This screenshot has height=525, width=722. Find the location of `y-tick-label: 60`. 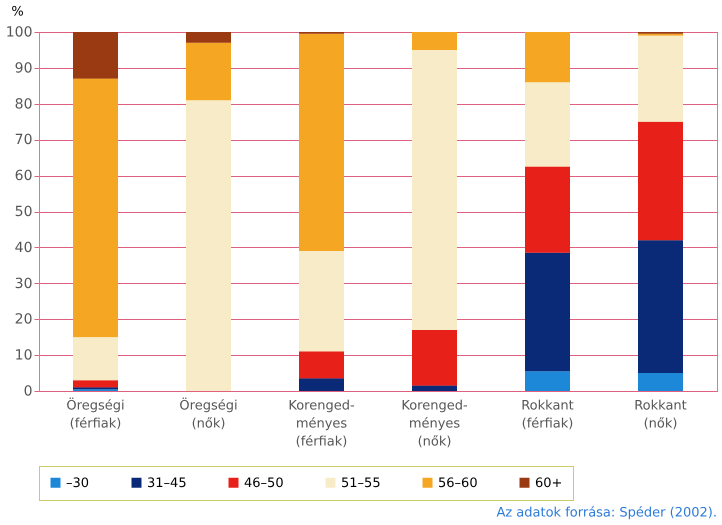

y-tick-label: 60 is located at coordinates (23, 176).